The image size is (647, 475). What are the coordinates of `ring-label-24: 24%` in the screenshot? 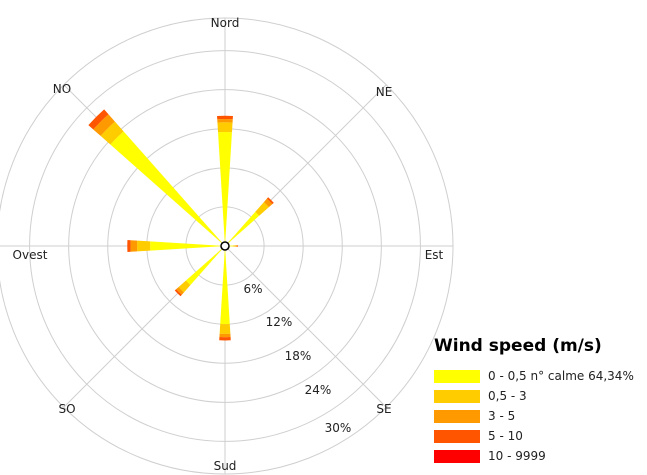 It's located at (318, 390).